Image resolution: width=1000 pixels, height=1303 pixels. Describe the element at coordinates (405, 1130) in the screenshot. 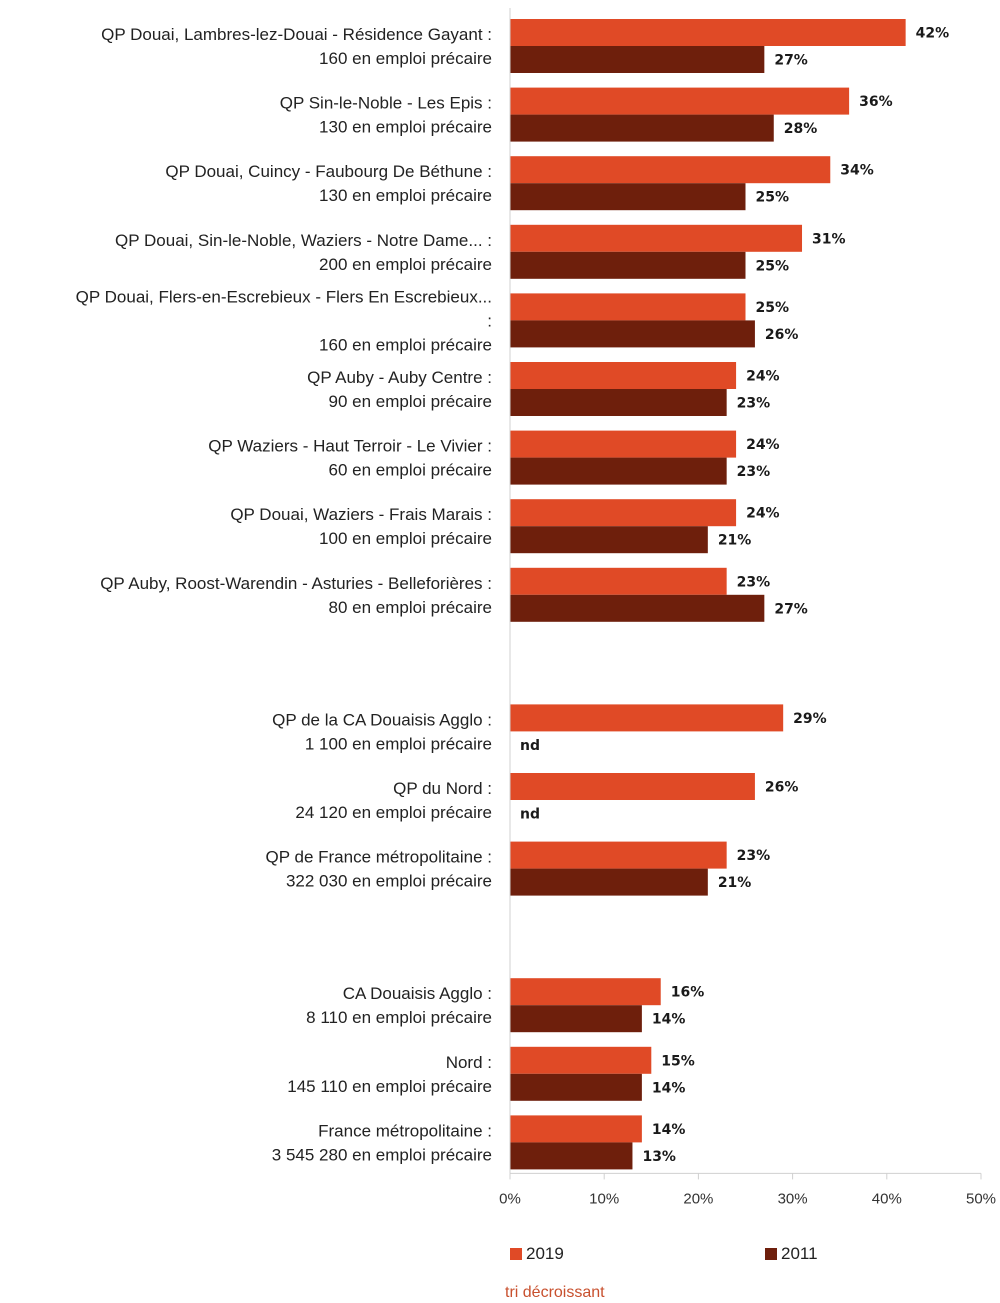

I see `category-label: France métropolitaine :` at that location.